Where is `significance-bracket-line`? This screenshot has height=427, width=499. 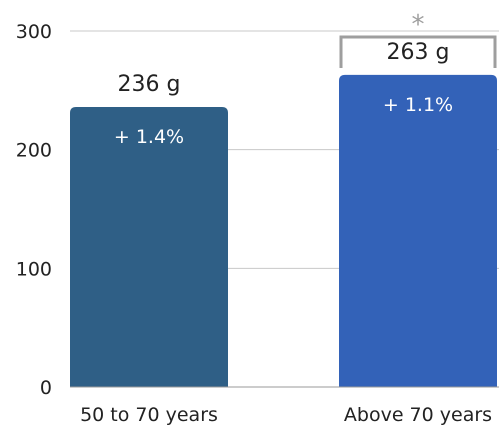
significance-bracket-line is located at coordinates (418, 51).